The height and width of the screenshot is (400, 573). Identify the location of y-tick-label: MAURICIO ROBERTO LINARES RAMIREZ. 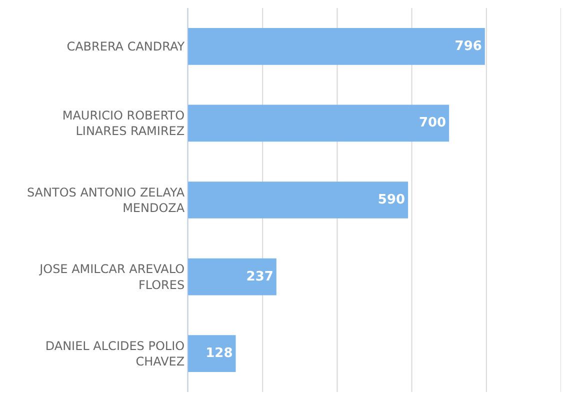
(123, 123).